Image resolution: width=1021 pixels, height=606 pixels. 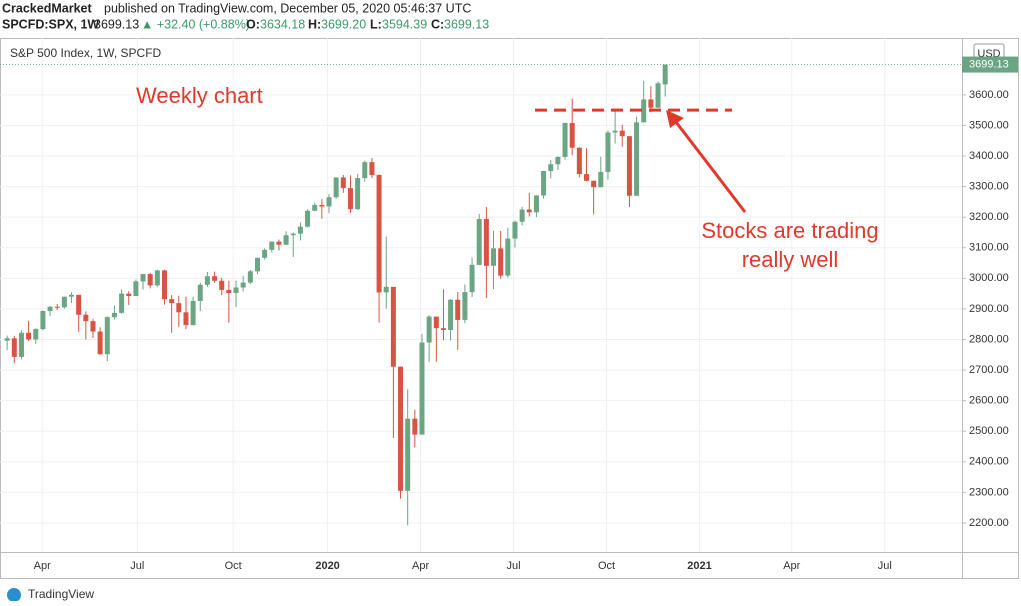 I want to click on ohlc-value: 3594.39, so click(x=404, y=24).